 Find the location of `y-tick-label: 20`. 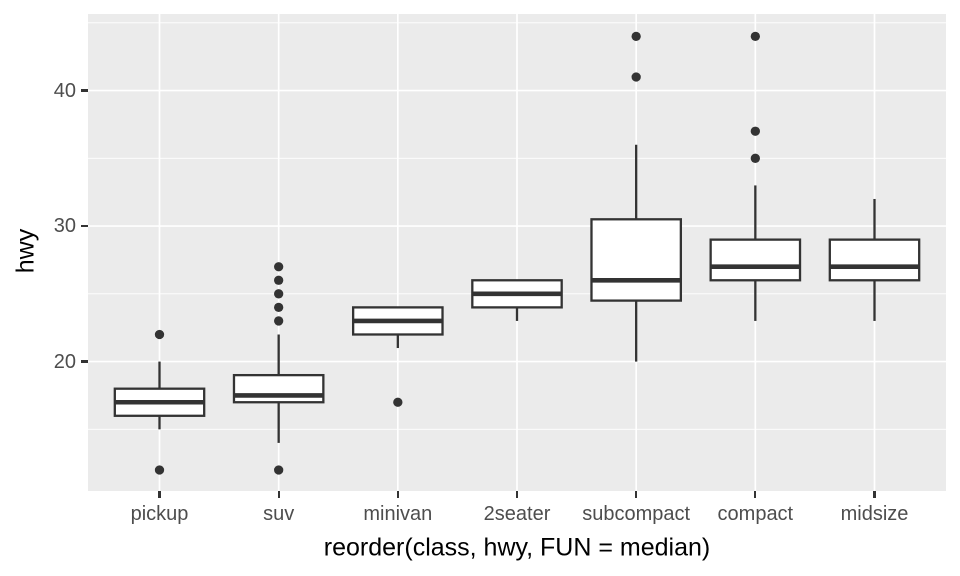

y-tick-label: 20 is located at coordinates (64, 361).